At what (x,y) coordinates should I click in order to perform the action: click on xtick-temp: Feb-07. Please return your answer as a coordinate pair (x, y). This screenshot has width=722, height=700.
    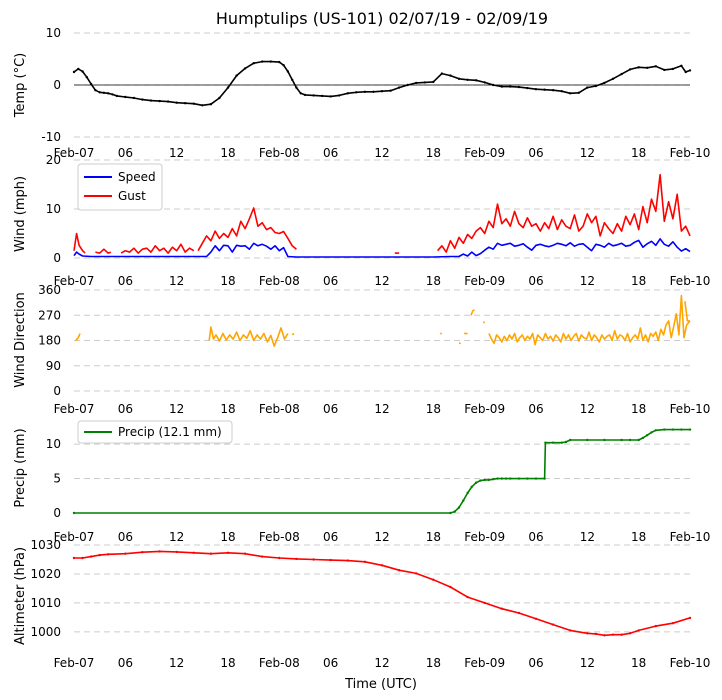
    Looking at the image, I should click on (74, 153).